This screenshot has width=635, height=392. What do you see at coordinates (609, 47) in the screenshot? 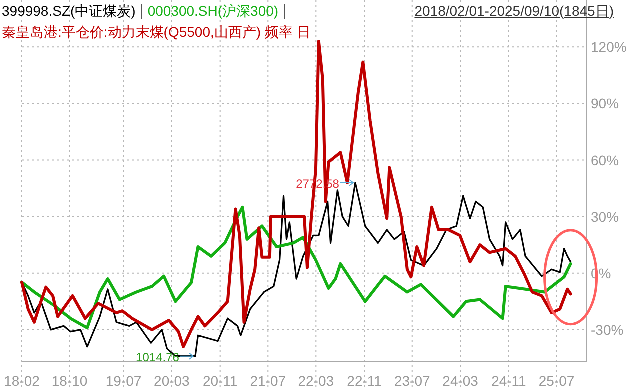
I see `y-tick-label: 120%` at bounding box center [609, 47].